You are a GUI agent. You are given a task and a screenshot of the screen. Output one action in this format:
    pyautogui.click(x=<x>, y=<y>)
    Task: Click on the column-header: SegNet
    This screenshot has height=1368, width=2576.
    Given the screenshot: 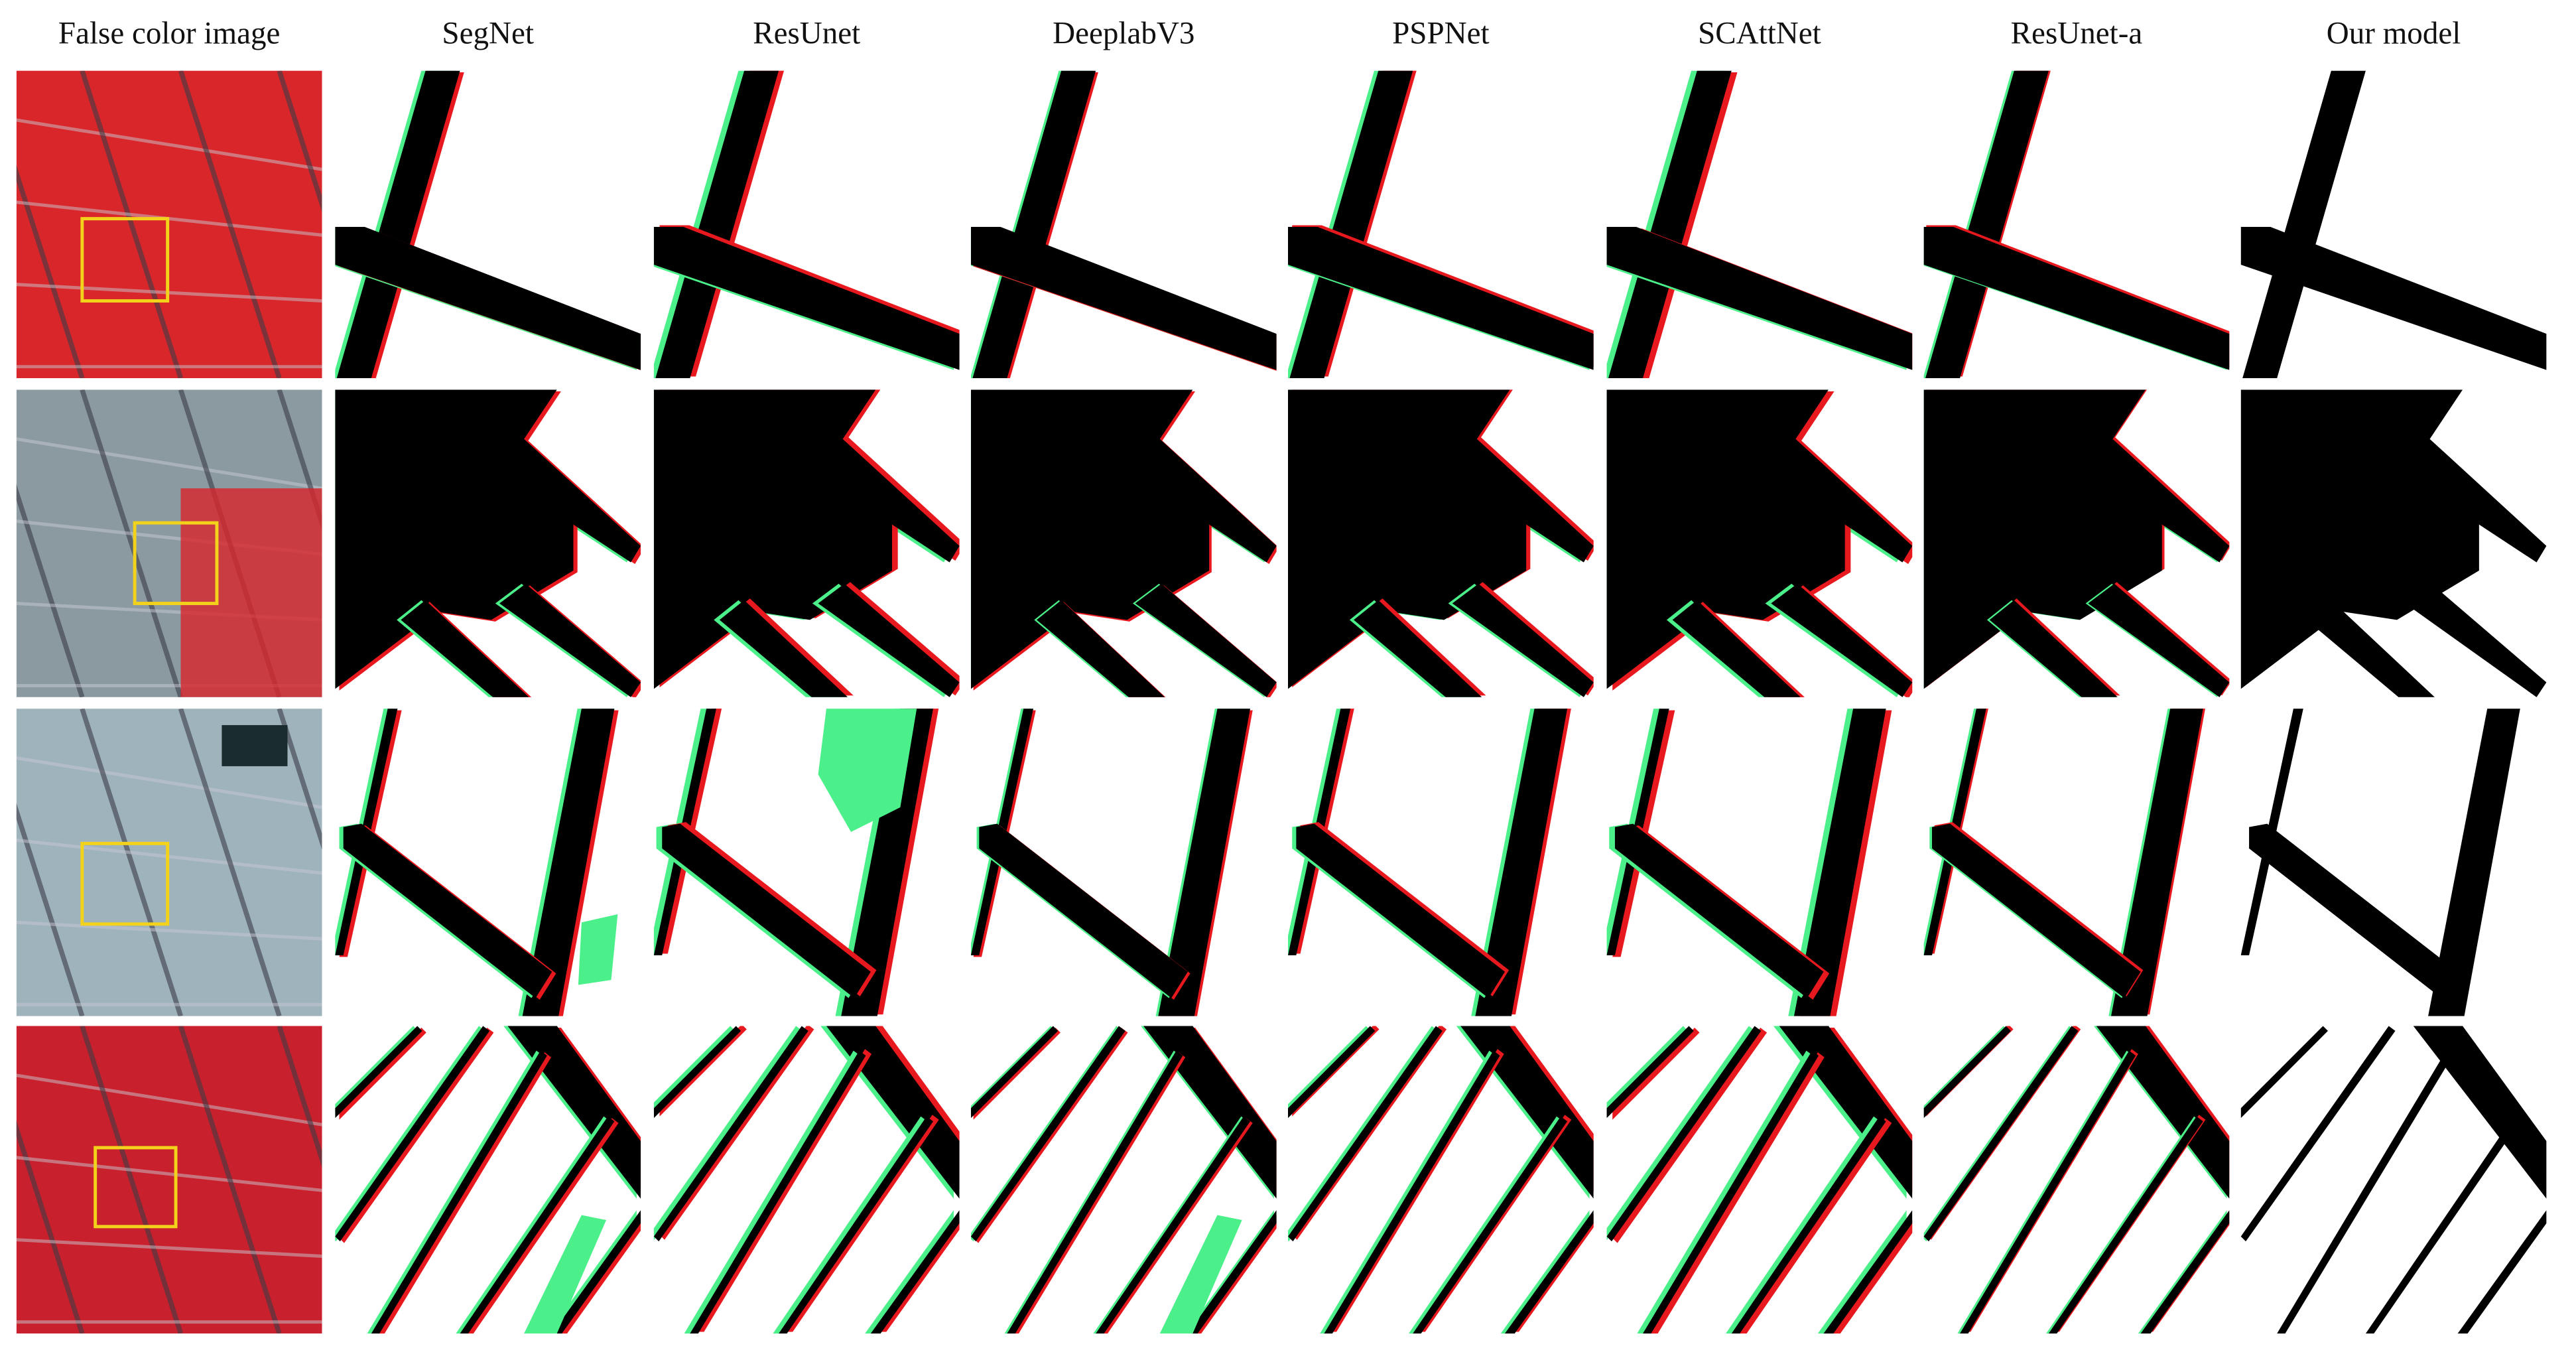 What is the action you would take?
    pyautogui.click(x=488, y=33)
    